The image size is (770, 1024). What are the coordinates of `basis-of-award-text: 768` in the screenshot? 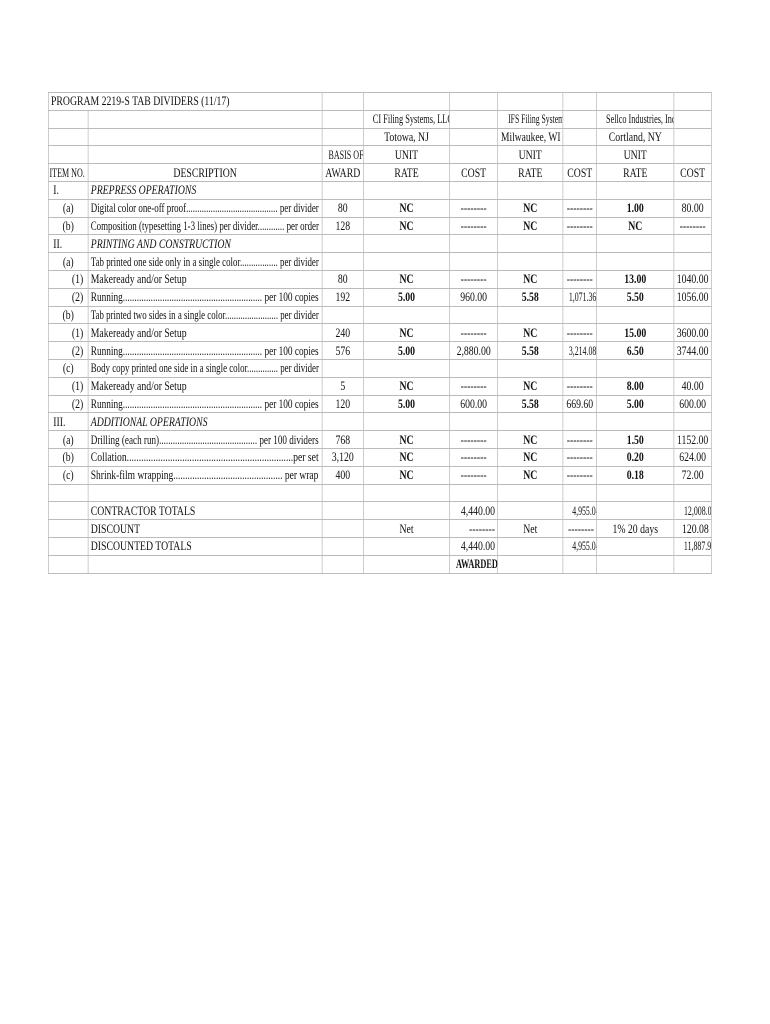 It's located at (343, 439).